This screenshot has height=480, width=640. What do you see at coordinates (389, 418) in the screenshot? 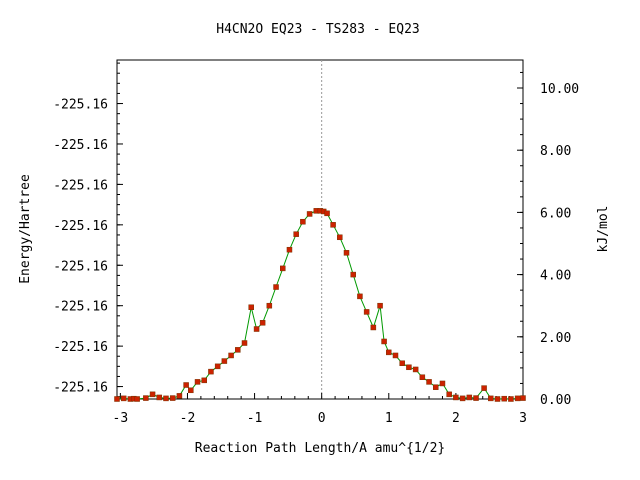
I see `x-tick-label: 1` at bounding box center [389, 418].